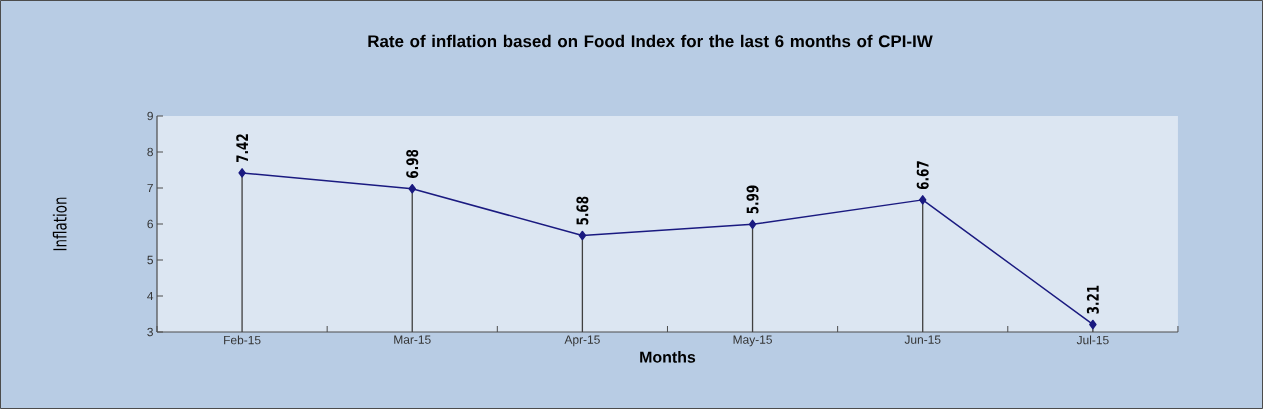  Describe the element at coordinates (150, 296) in the screenshot. I see `y-tick-label: 4` at that location.